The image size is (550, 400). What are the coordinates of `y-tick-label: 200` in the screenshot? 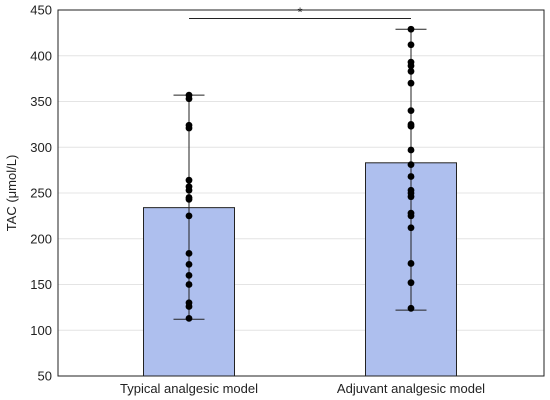 It's located at (41, 238).